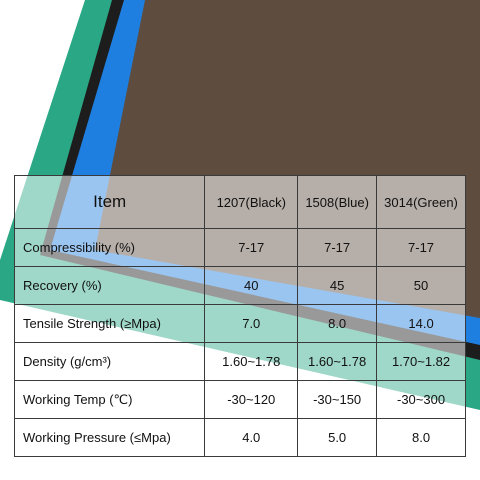 Image resolution: width=480 pixels, height=480 pixels. What do you see at coordinates (337, 437) in the screenshot?
I see `value-cell: 5.0` at bounding box center [337, 437].